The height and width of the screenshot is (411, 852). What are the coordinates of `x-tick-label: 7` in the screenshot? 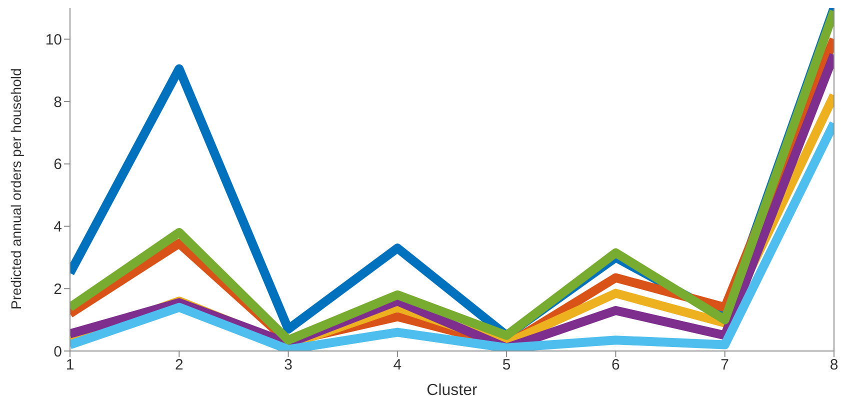 It's located at (725, 365).